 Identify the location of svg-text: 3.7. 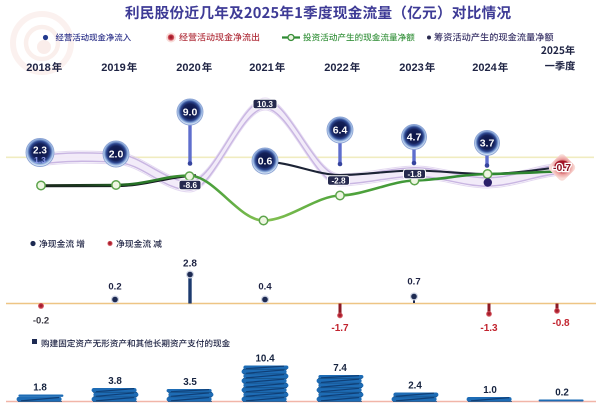
(487, 144).